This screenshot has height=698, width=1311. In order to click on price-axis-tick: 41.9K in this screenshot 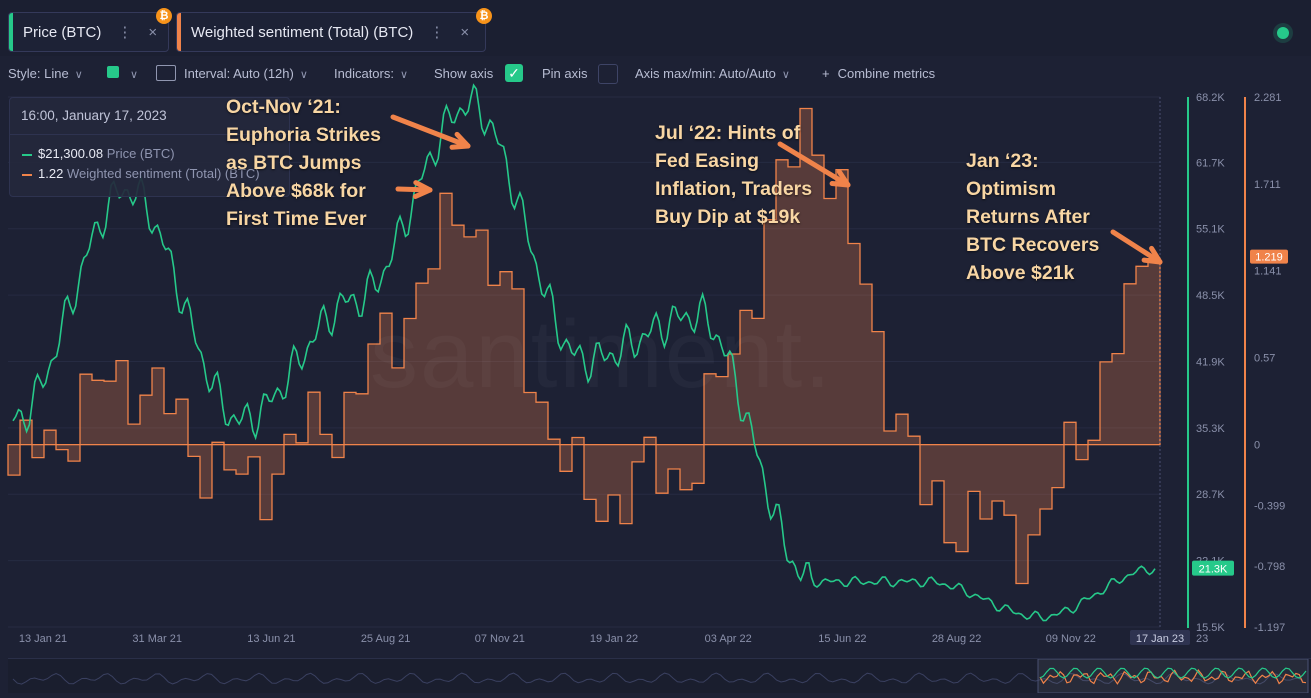, I will do `click(1210, 362)`.